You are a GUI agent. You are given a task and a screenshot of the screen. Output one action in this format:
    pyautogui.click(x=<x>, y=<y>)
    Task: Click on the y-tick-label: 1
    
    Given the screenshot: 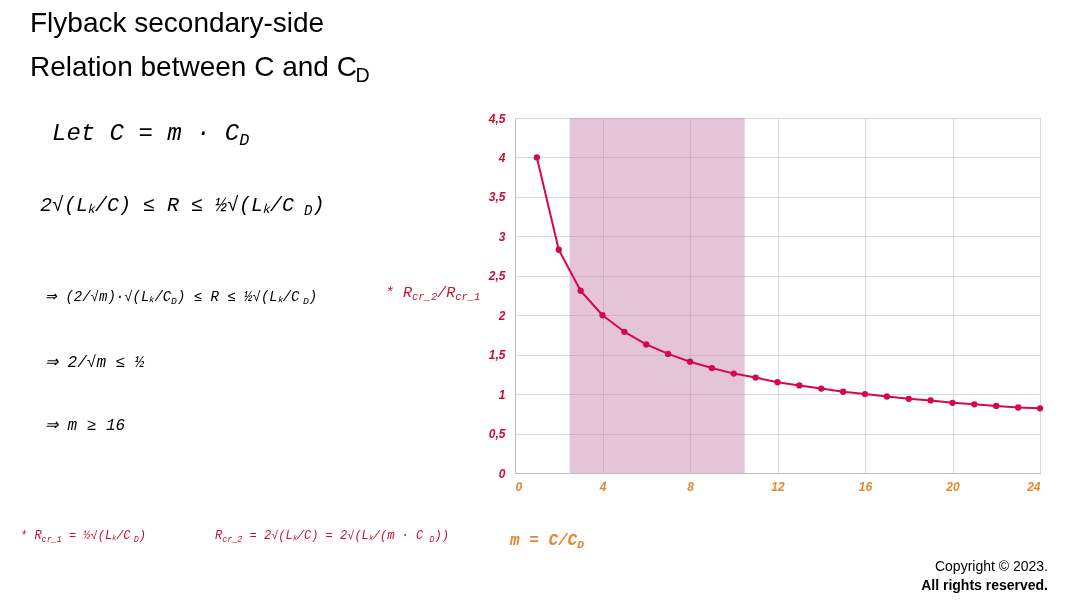 What is the action you would take?
    pyautogui.click(x=502, y=394)
    